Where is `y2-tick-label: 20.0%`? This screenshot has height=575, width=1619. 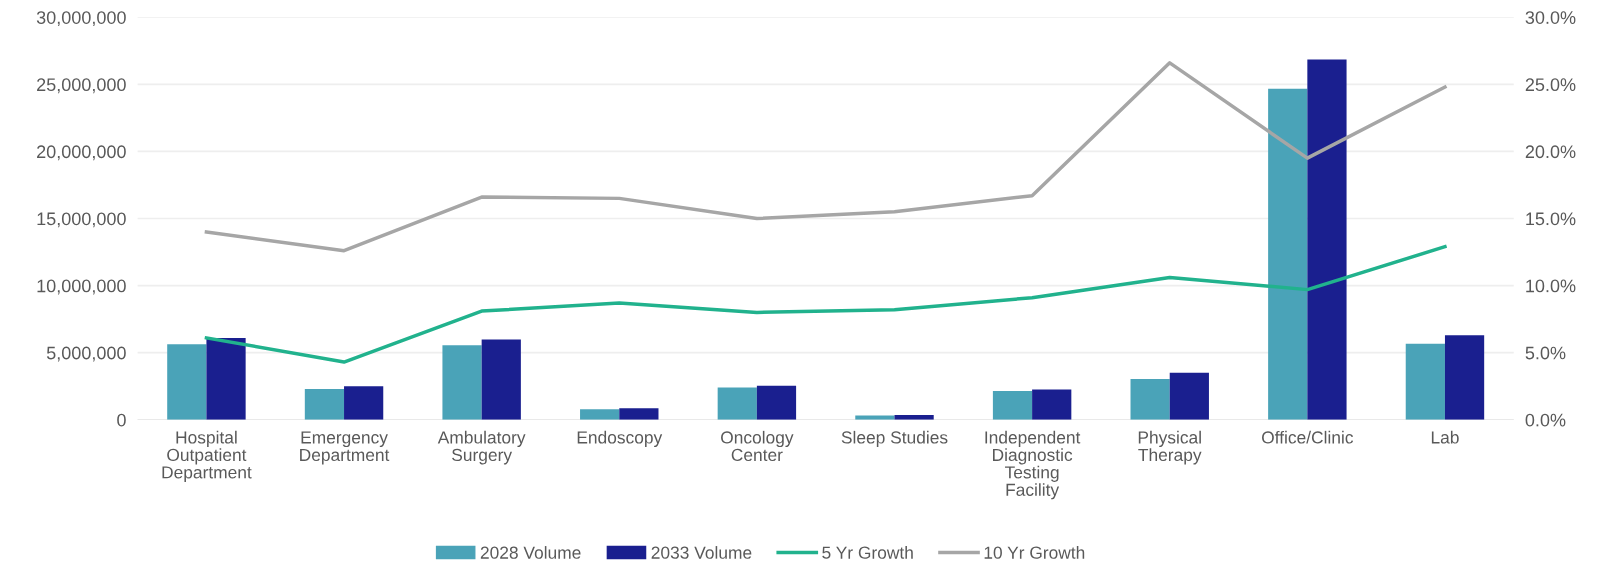
y2-tick-label: 20.0% is located at coordinates (1550, 152).